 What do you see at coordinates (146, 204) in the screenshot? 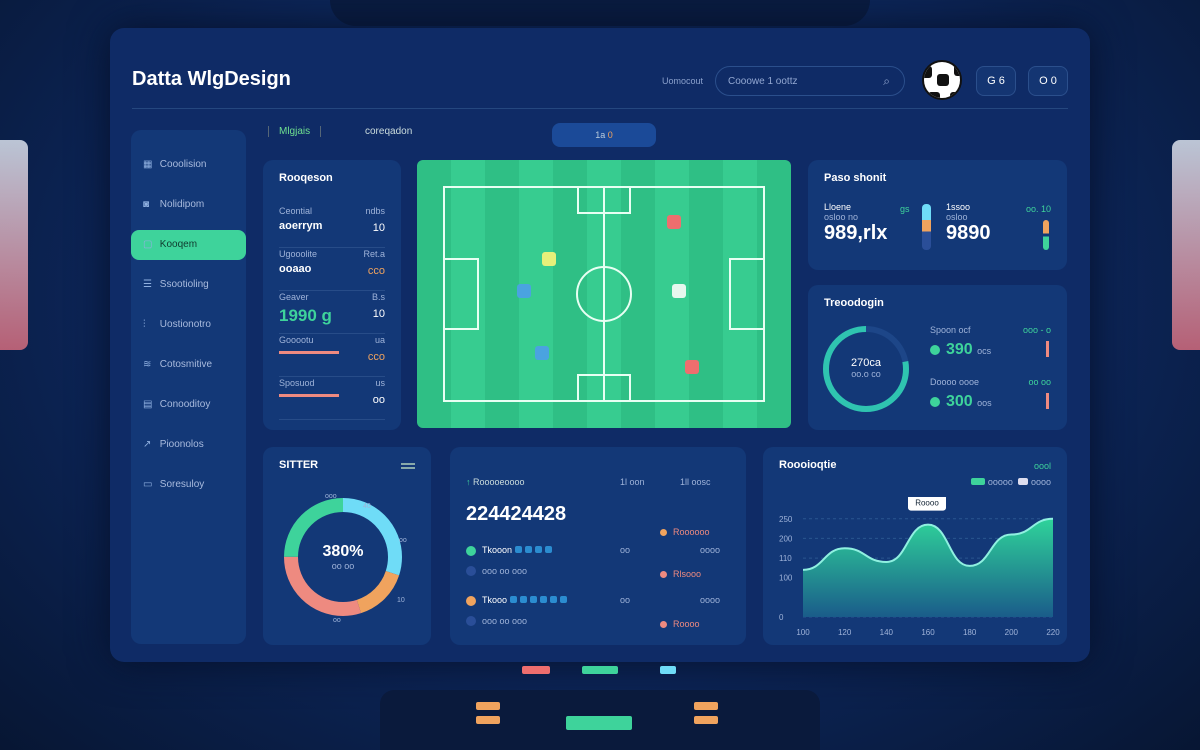
I see `robot-icon: ◙` at bounding box center [146, 204].